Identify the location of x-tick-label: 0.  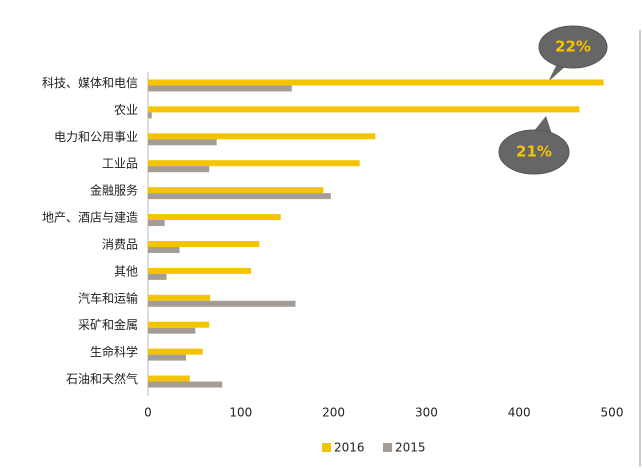
(148, 413).